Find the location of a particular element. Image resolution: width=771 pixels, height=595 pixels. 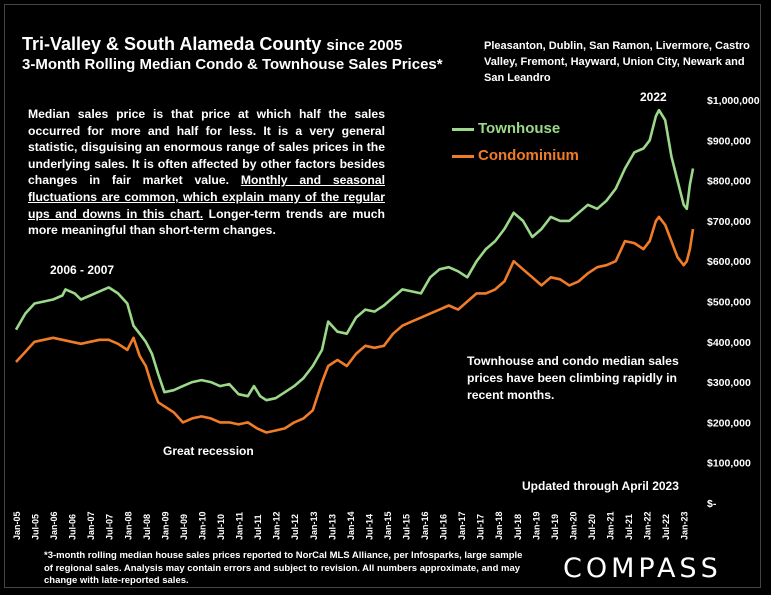

y-tick-label: $100,000 is located at coordinates (729, 464).